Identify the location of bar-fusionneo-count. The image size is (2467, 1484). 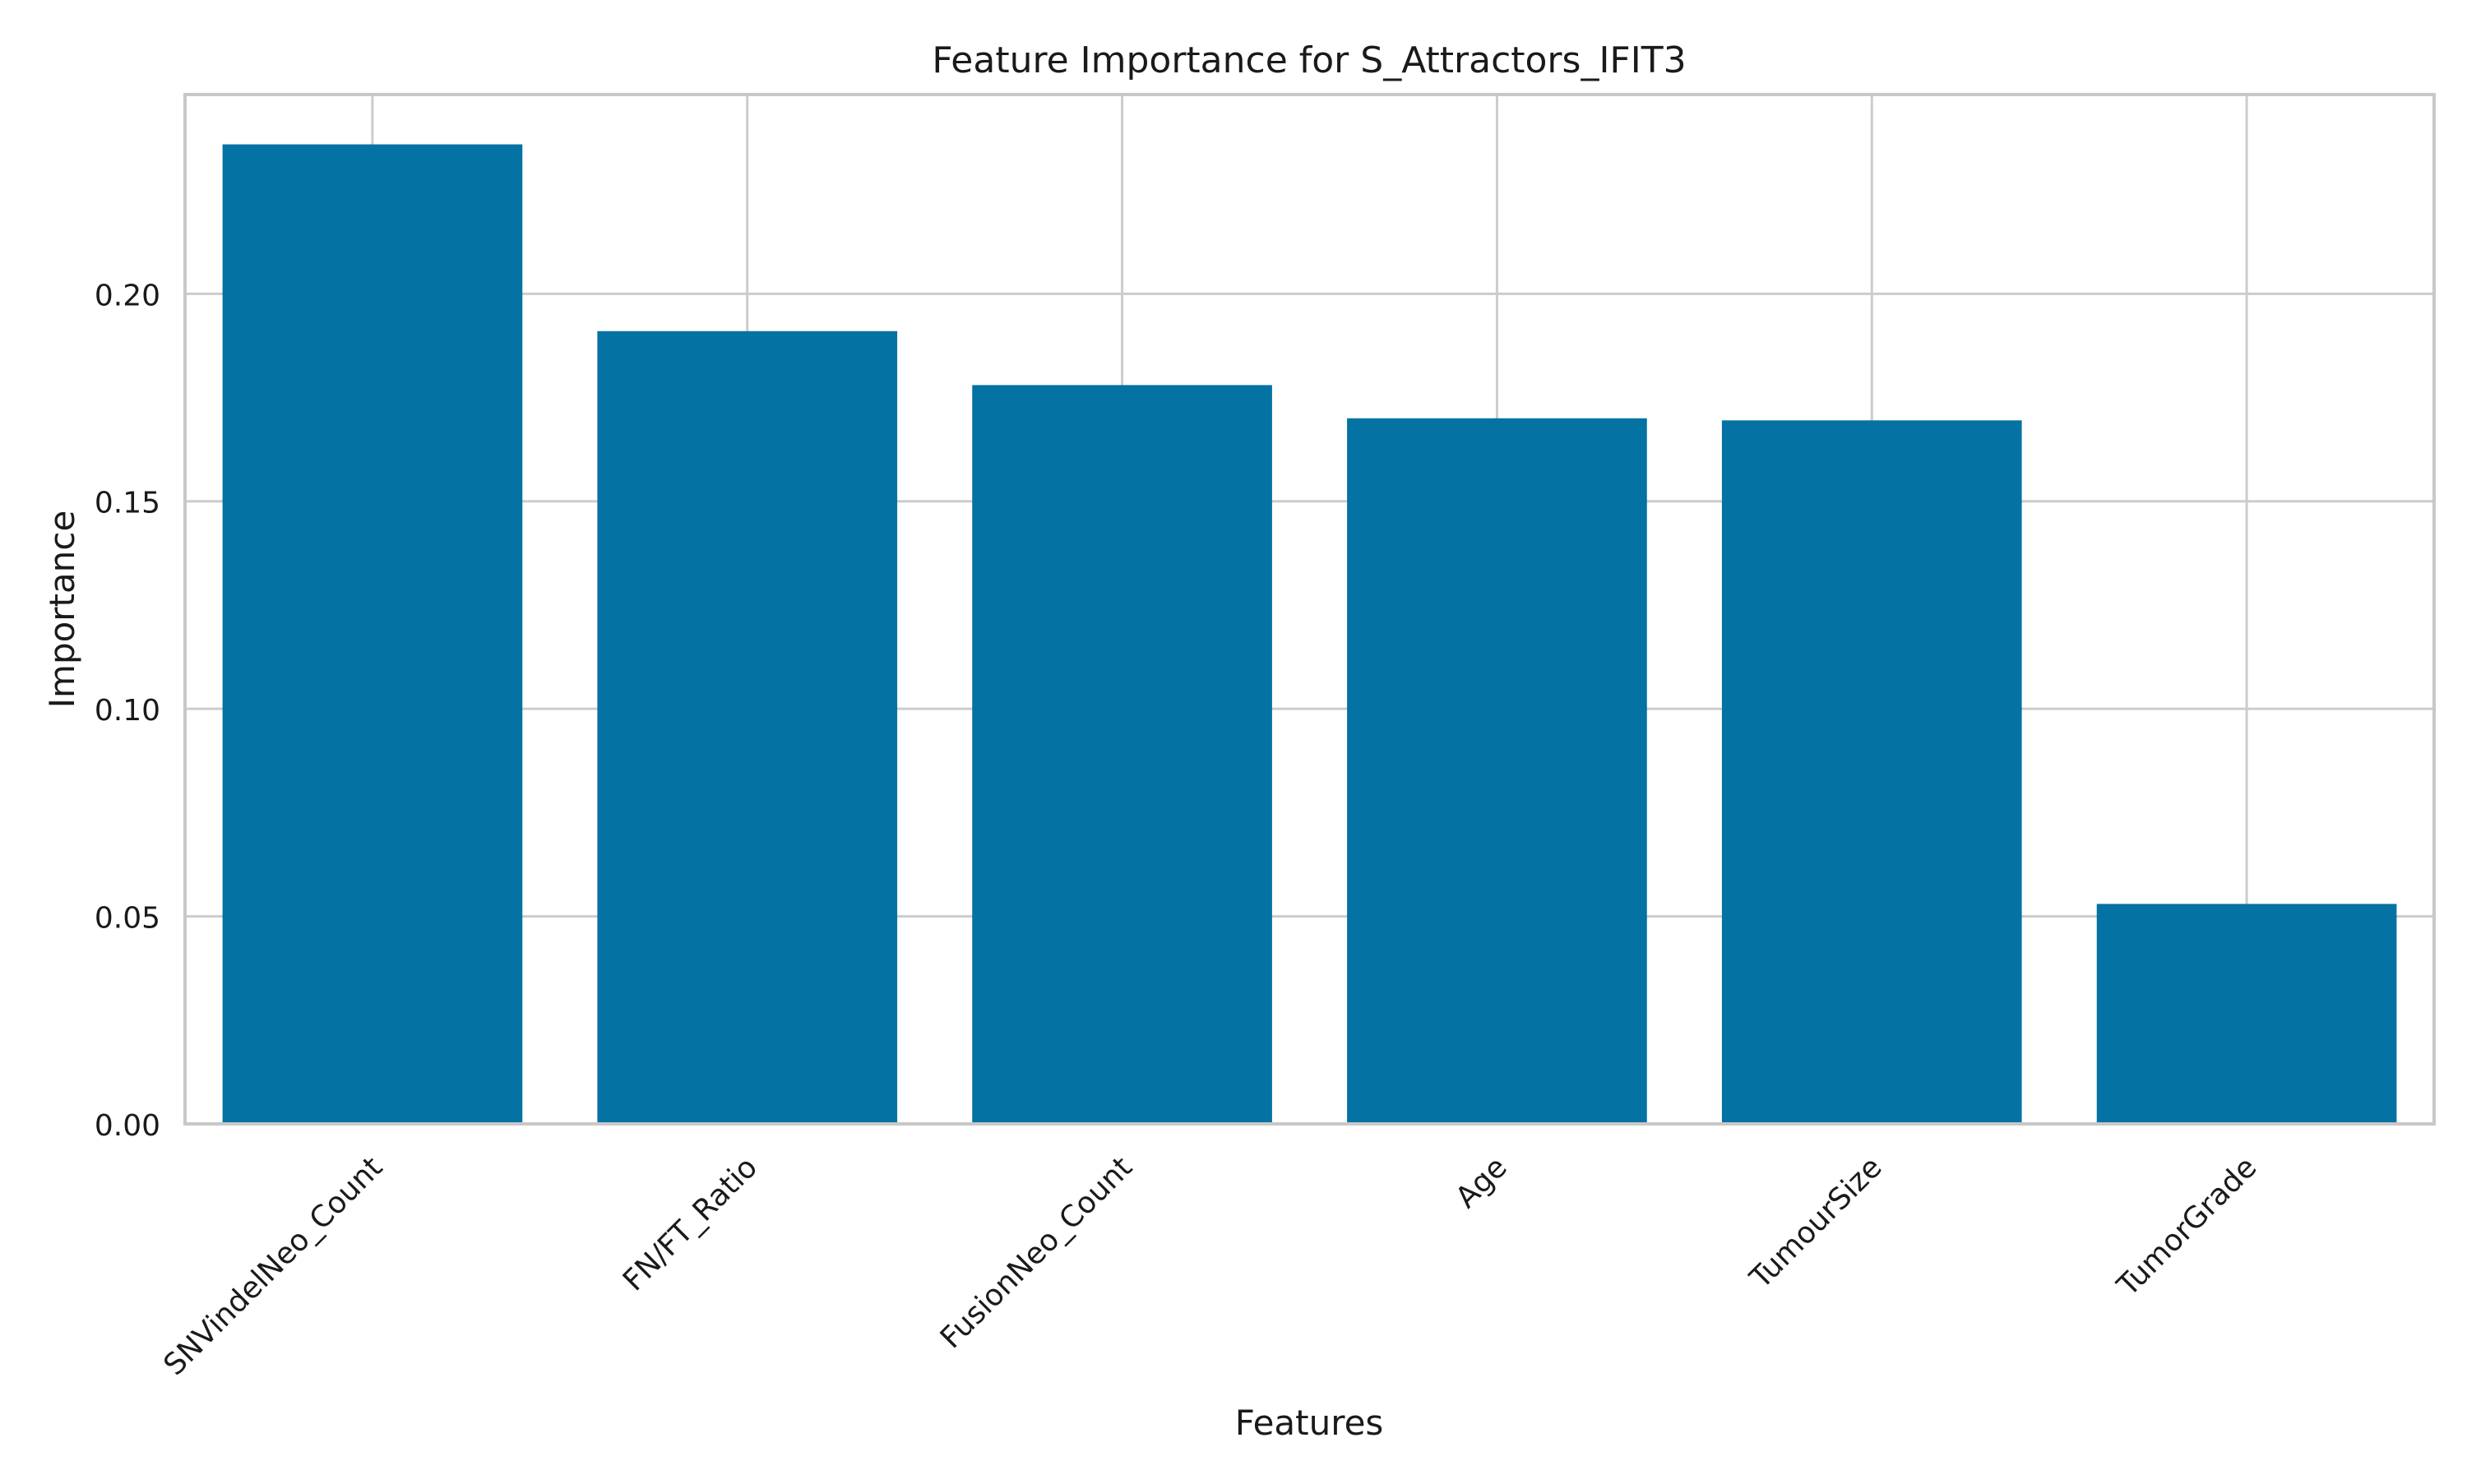
(1122, 754).